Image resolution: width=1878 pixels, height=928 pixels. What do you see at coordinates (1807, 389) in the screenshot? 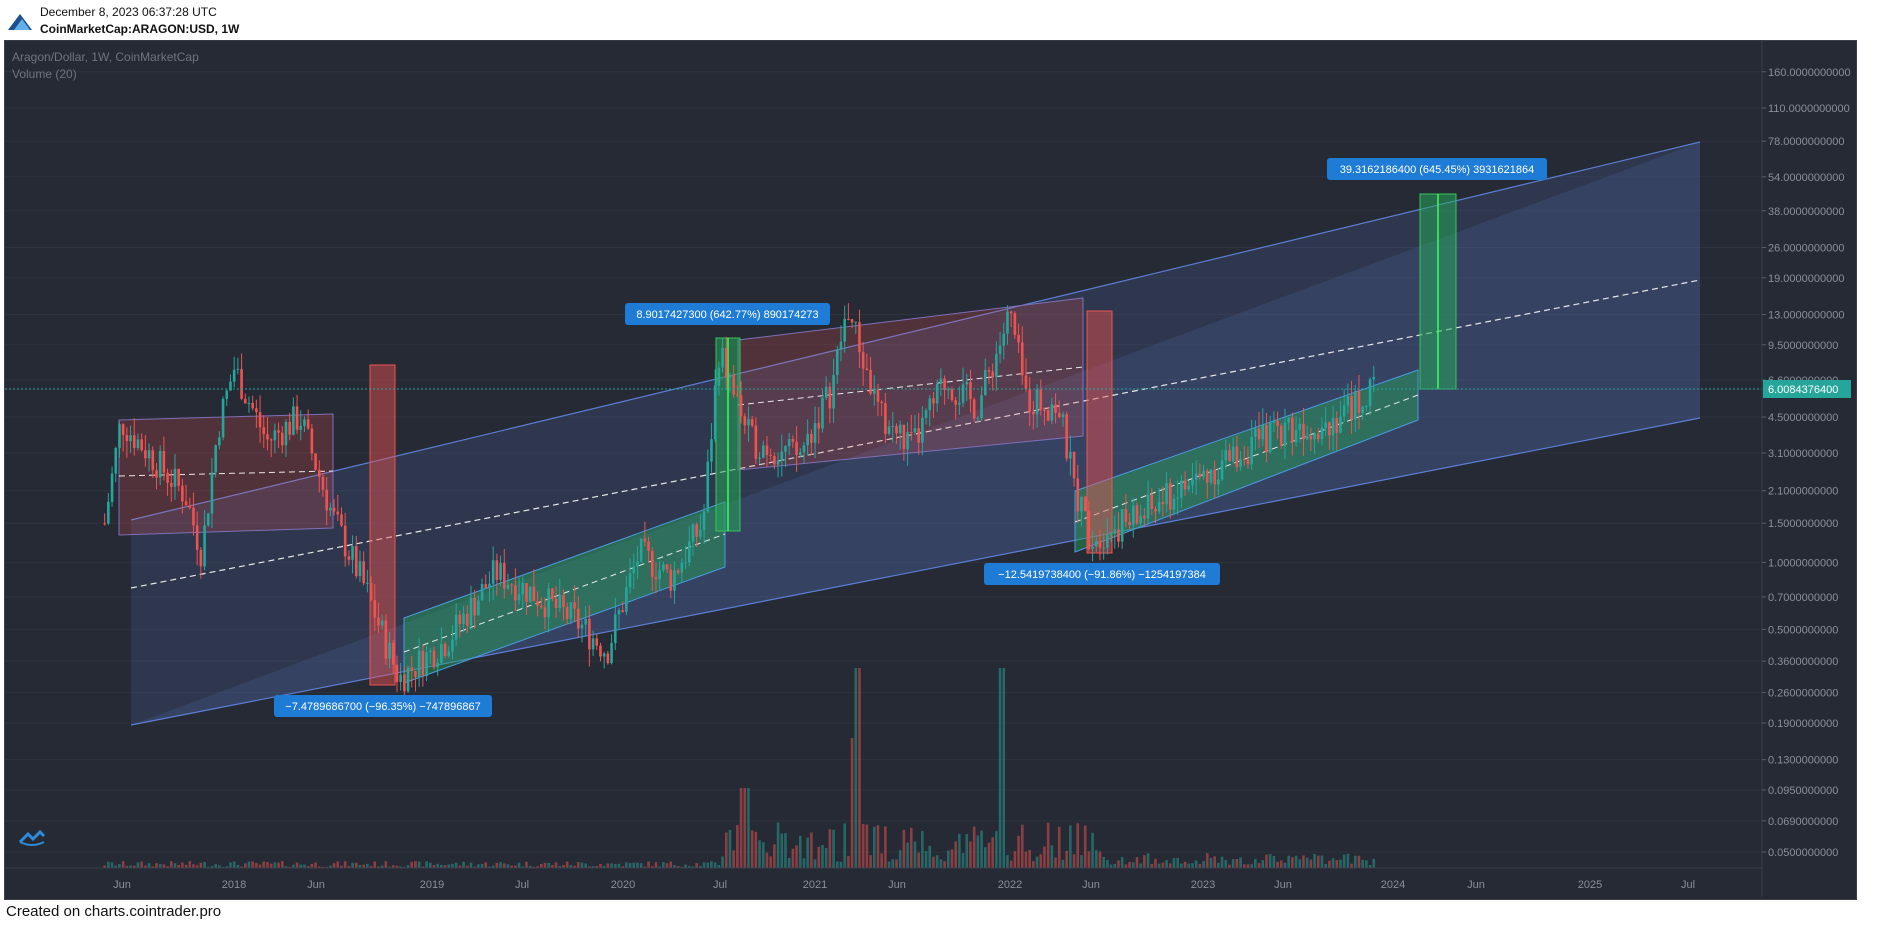
I see `last-price-badge` at bounding box center [1807, 389].